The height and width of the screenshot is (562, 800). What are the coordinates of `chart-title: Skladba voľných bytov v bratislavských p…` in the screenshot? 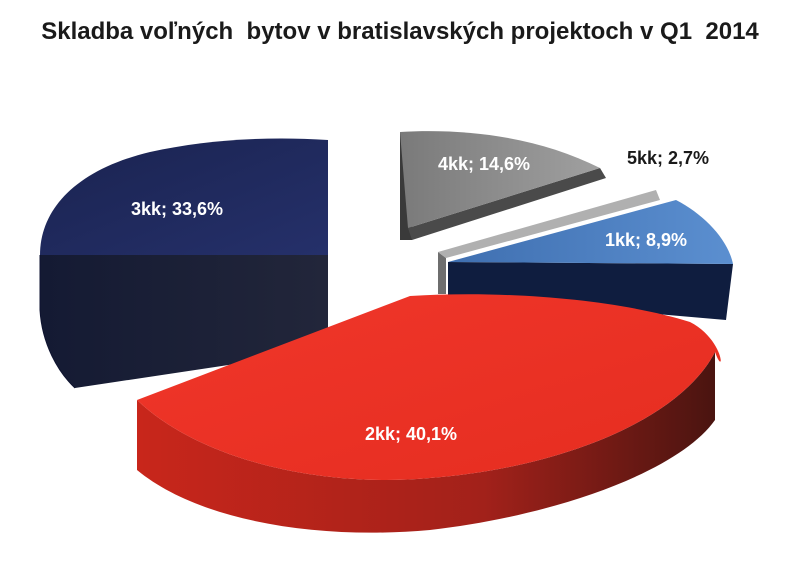 It's located at (400, 31).